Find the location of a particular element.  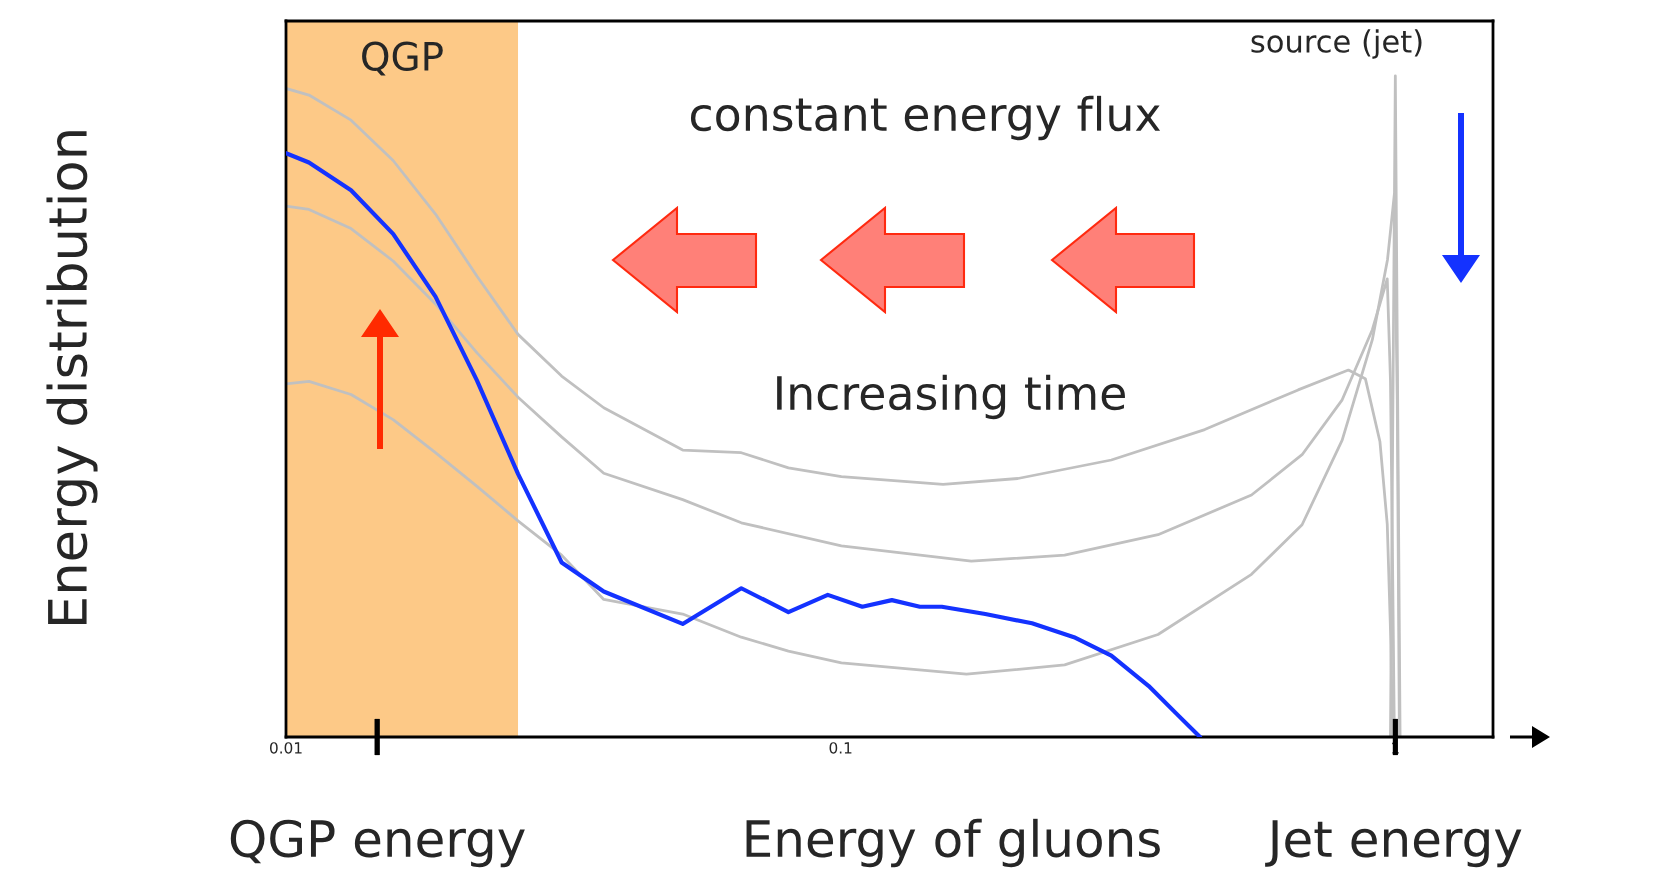

y-axis-title: Energy distribution is located at coordinates (72, 377).